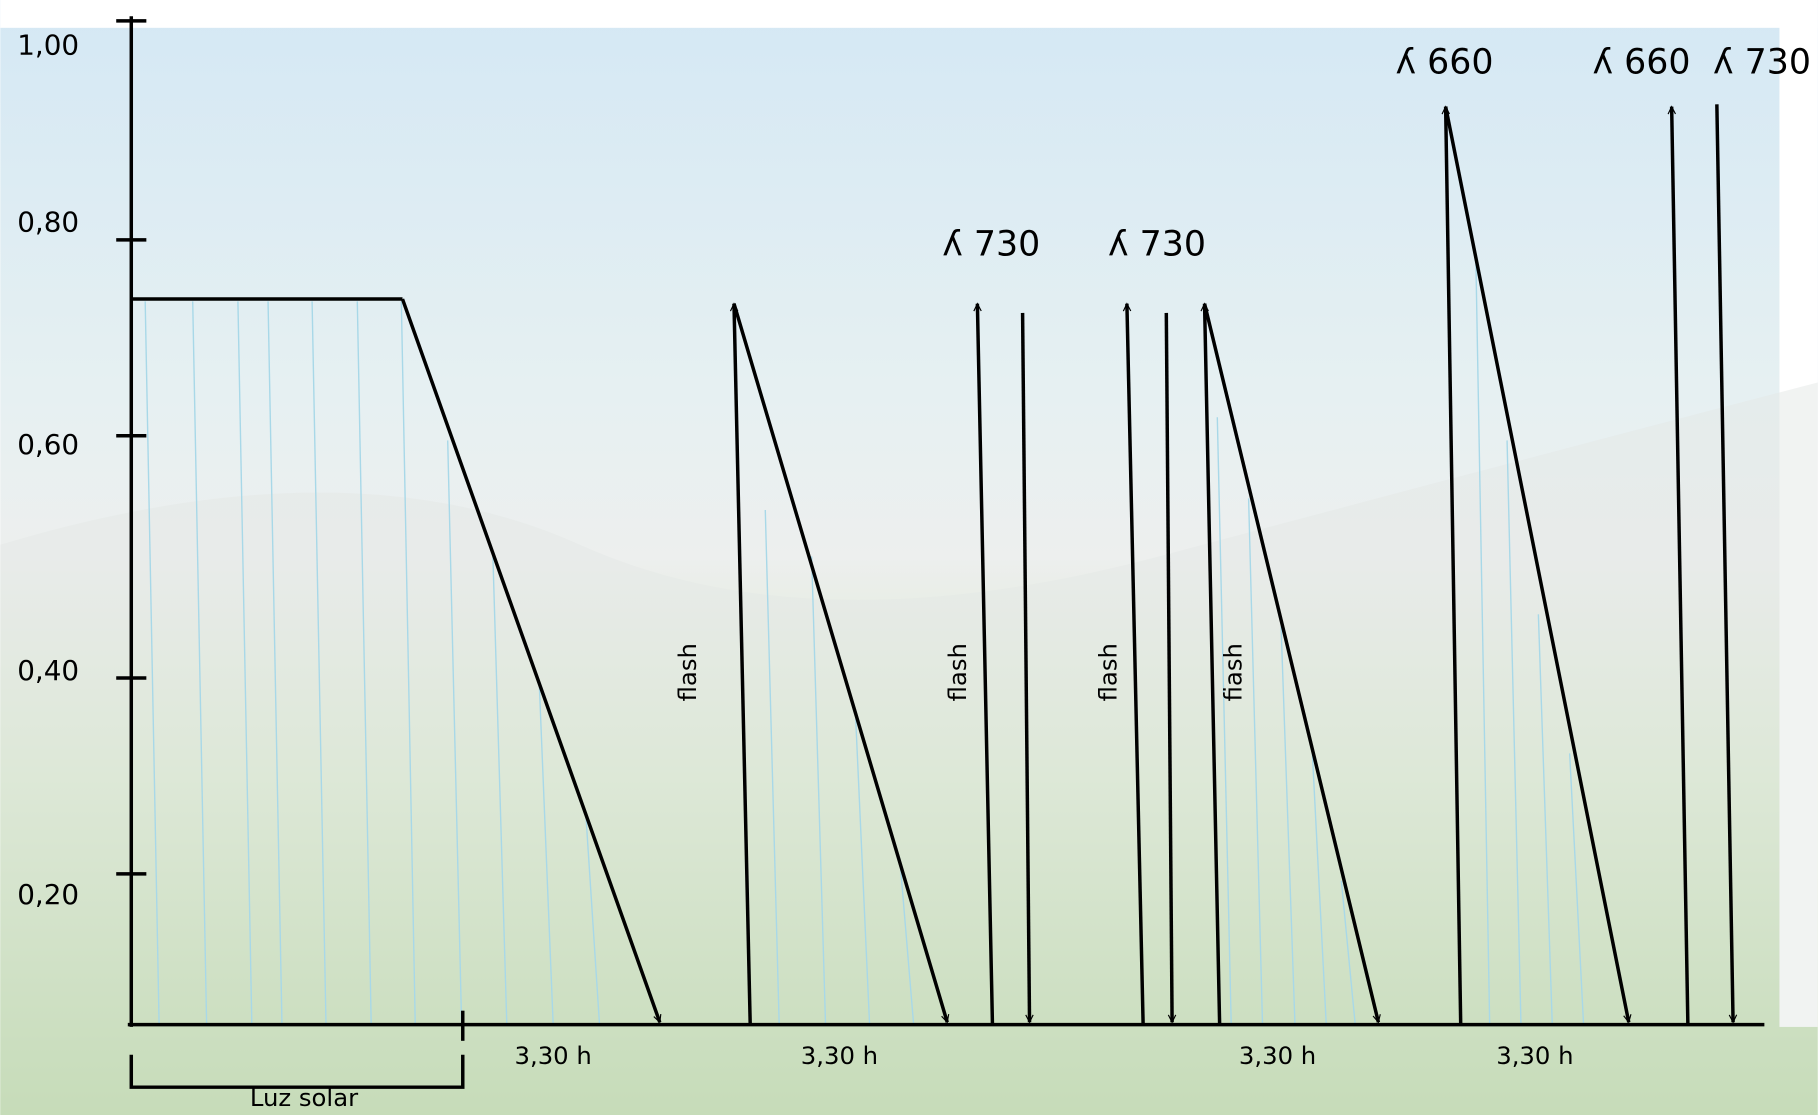 The height and width of the screenshot is (1115, 1818). I want to click on sunlight-label: Luz solar, so click(304, 1097).